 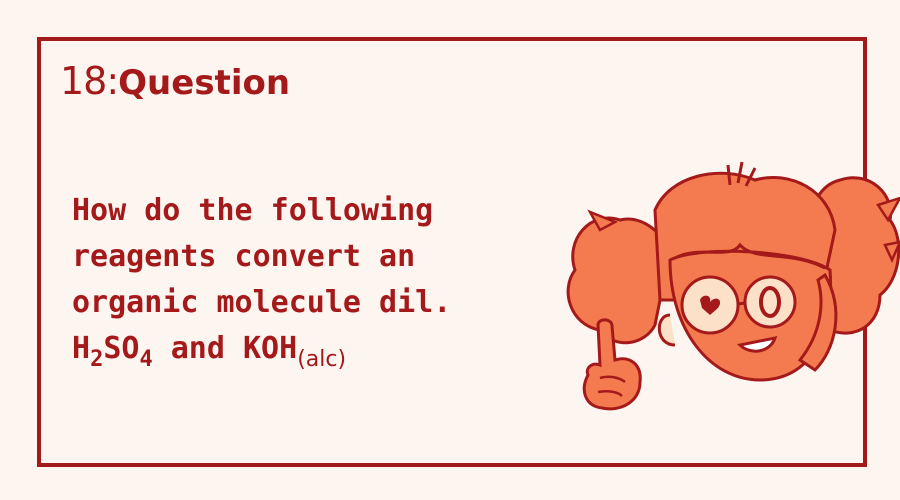 I want to click on side-hair, so click(x=817, y=322).